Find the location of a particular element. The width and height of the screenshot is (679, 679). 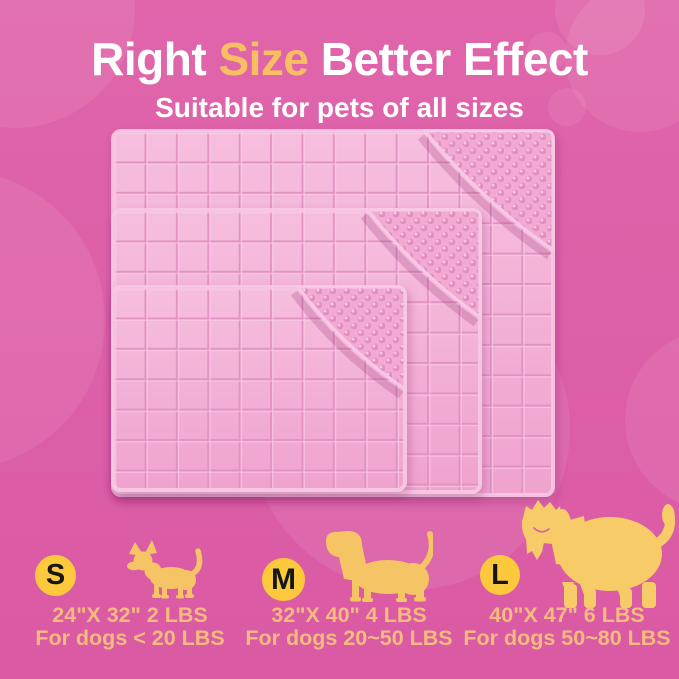

size-badge-m: M is located at coordinates (283, 579).